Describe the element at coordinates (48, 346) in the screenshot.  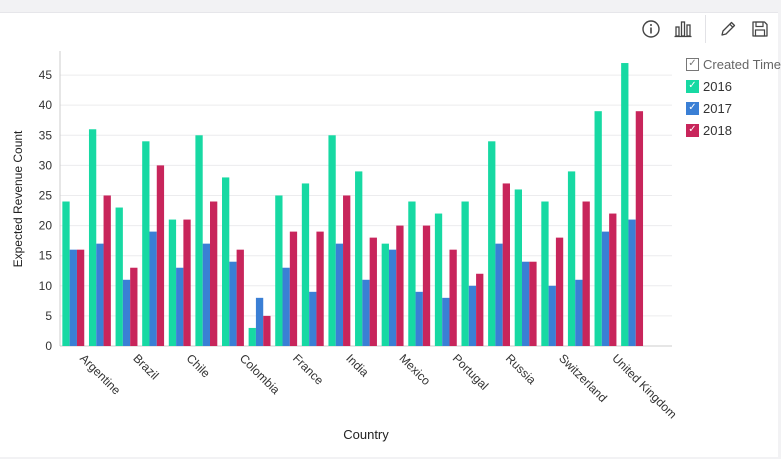
I see `y-tick-label: 0` at that location.